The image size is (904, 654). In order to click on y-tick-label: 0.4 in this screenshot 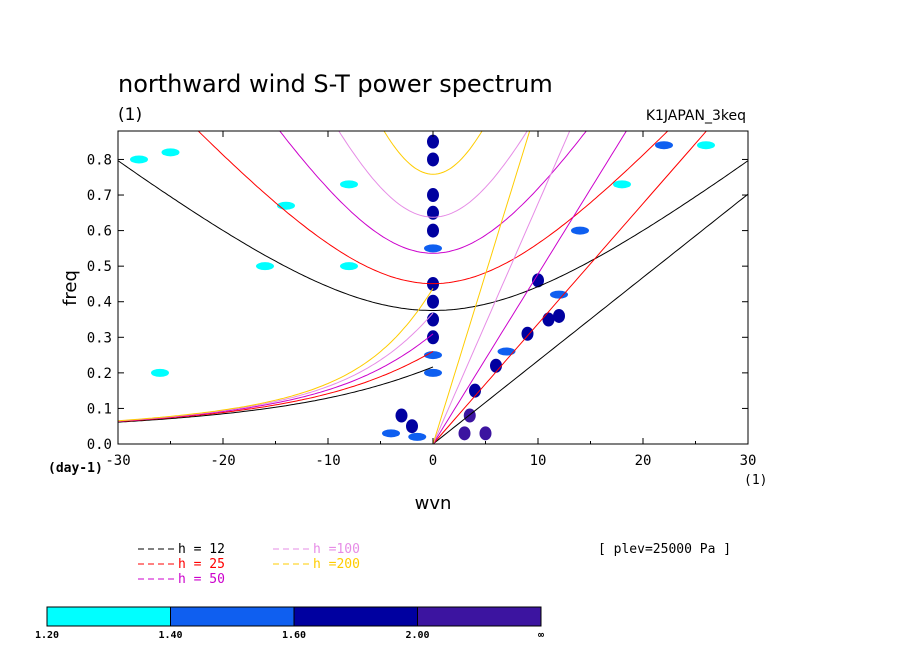, I will do `click(99, 303)`.